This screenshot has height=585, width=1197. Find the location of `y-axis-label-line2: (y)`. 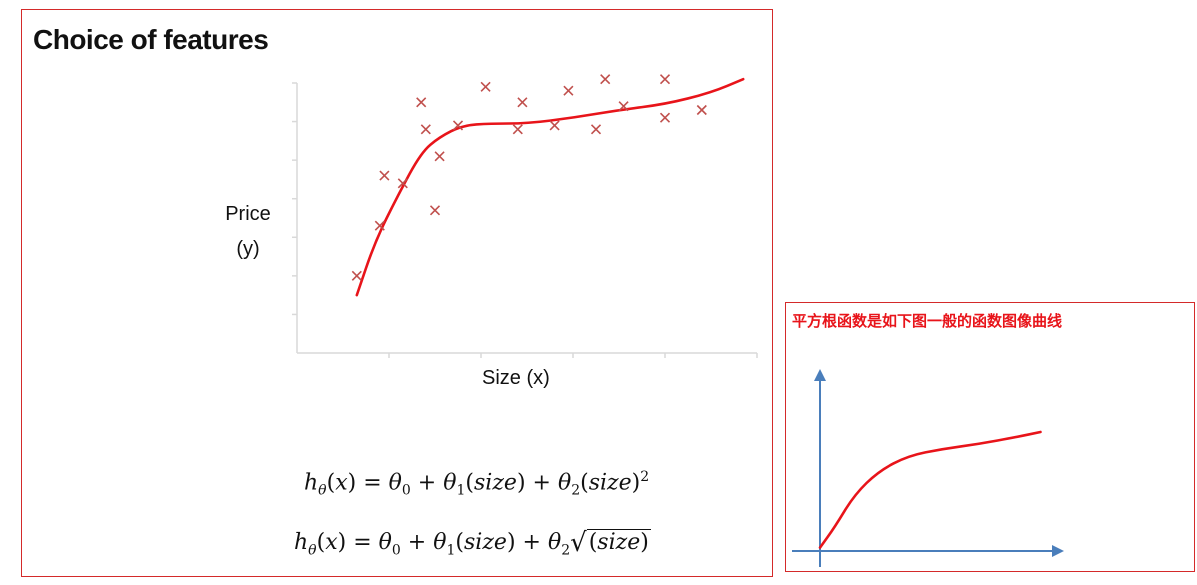

y-axis-label-line2: (y) is located at coordinates (248, 249).